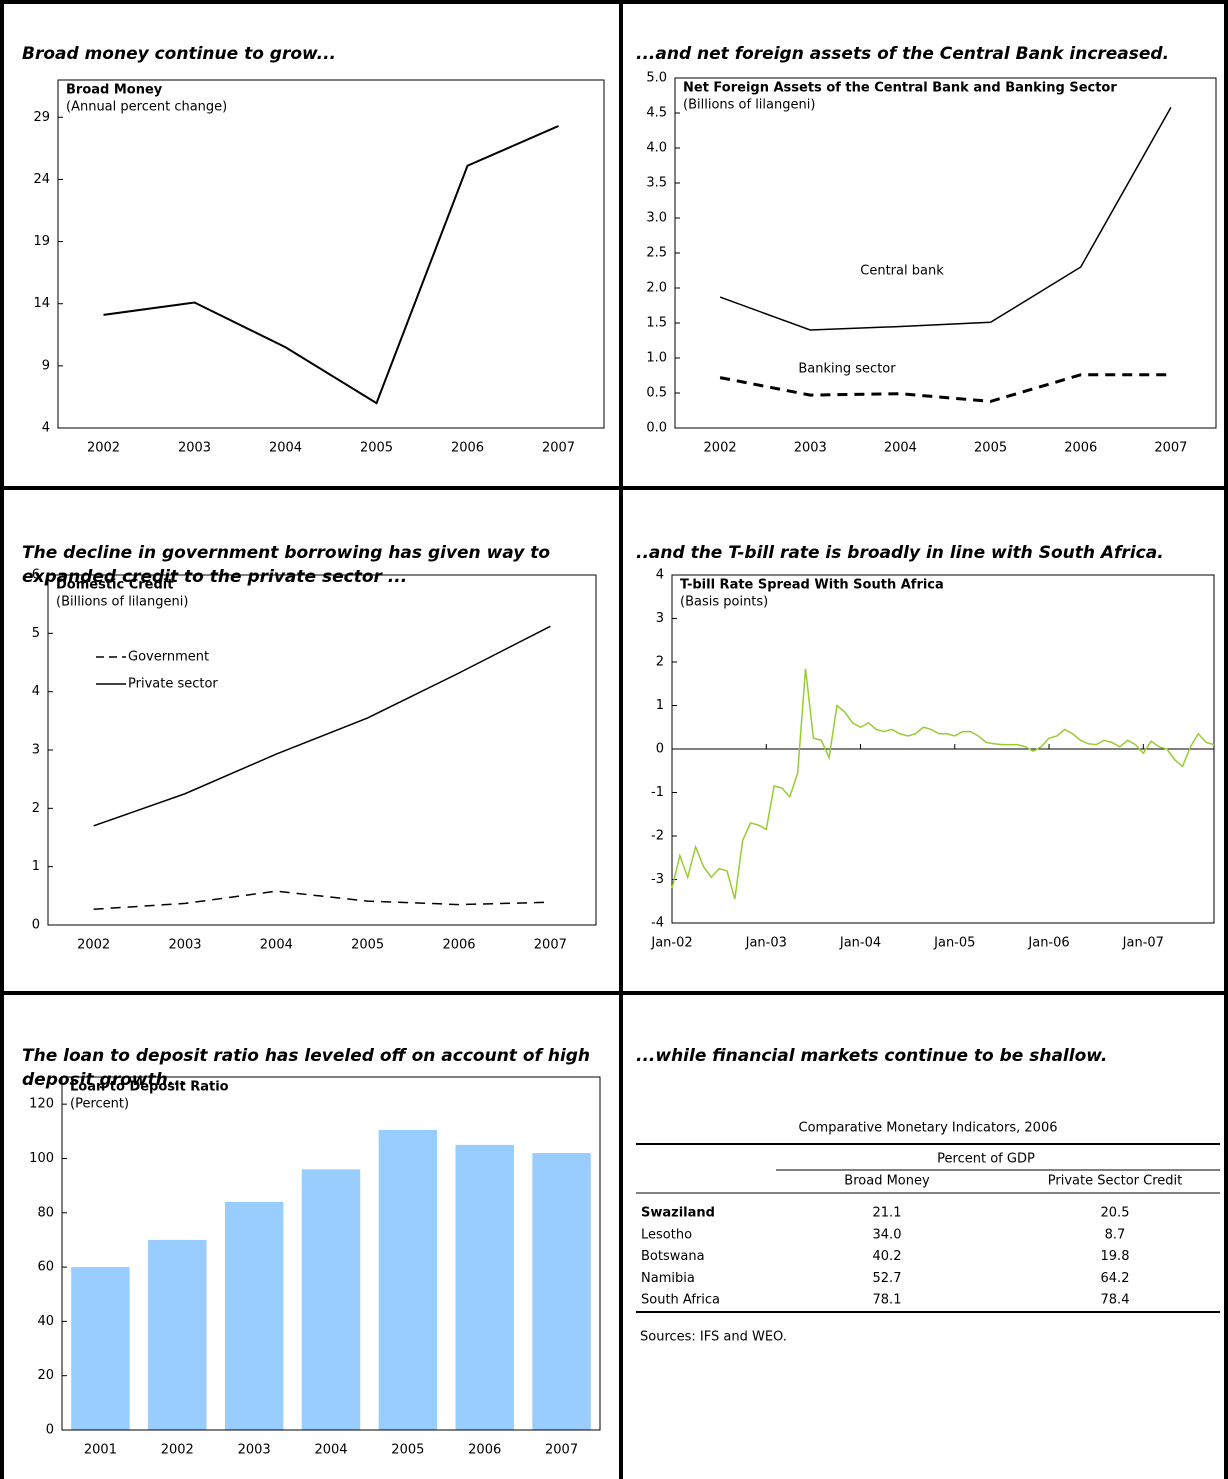  Describe the element at coordinates (114, 585) in the screenshot. I see `chart-title: Domestic Credit` at that location.